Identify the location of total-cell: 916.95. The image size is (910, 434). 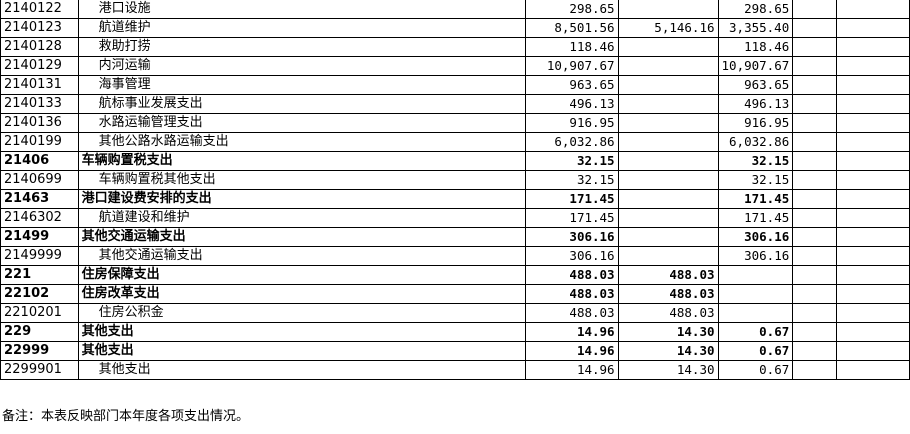
(572, 123).